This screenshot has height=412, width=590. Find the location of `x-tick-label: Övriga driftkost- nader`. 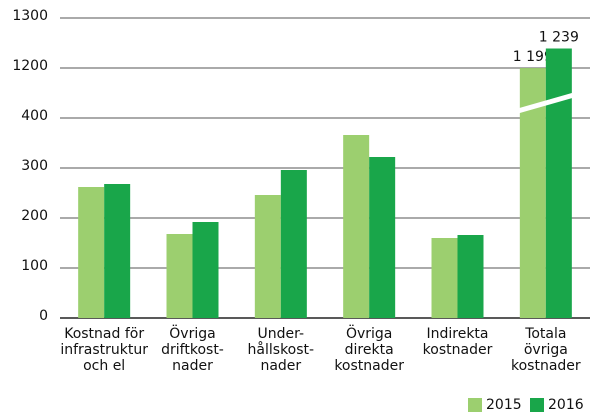

x-tick-label: Övriga driftkost- nader is located at coordinates (192, 350).